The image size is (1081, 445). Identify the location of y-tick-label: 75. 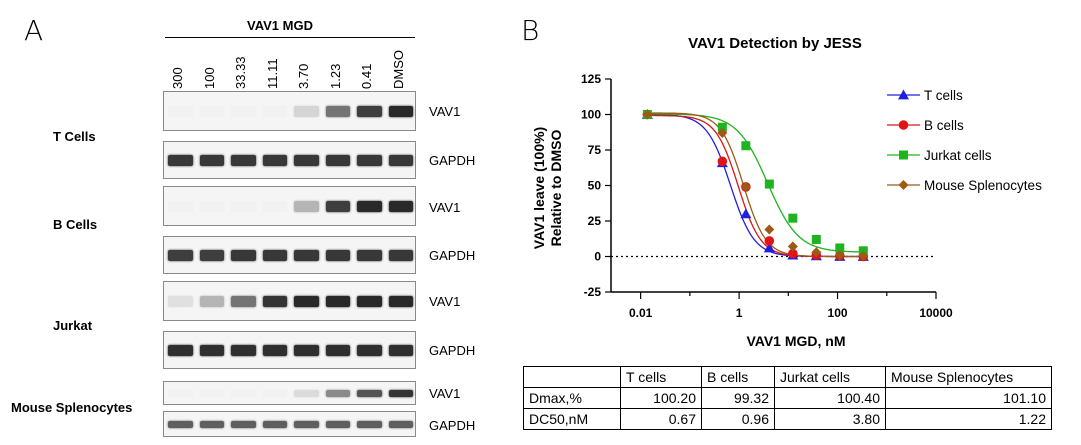
(595, 150).